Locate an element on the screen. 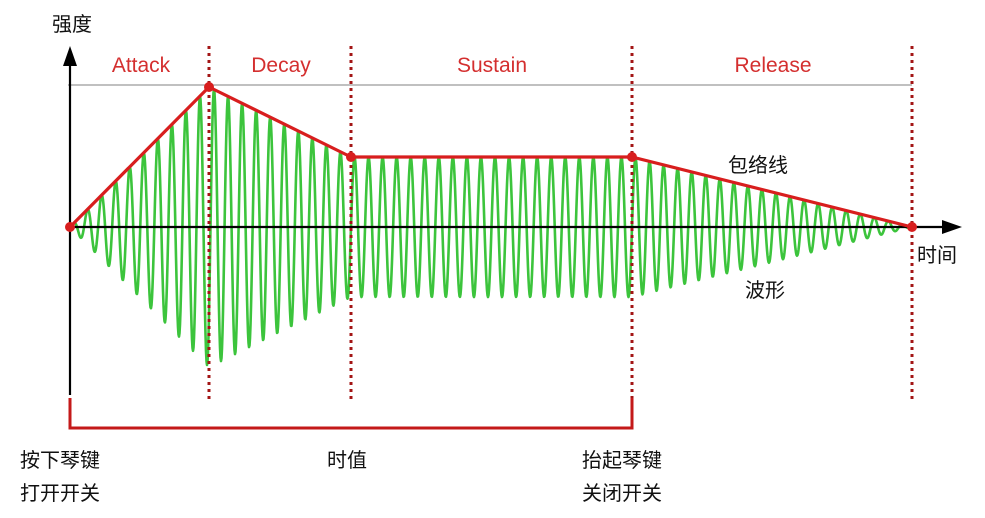 This screenshot has height=518, width=985. envelope-point-end is located at coordinates (912, 227).